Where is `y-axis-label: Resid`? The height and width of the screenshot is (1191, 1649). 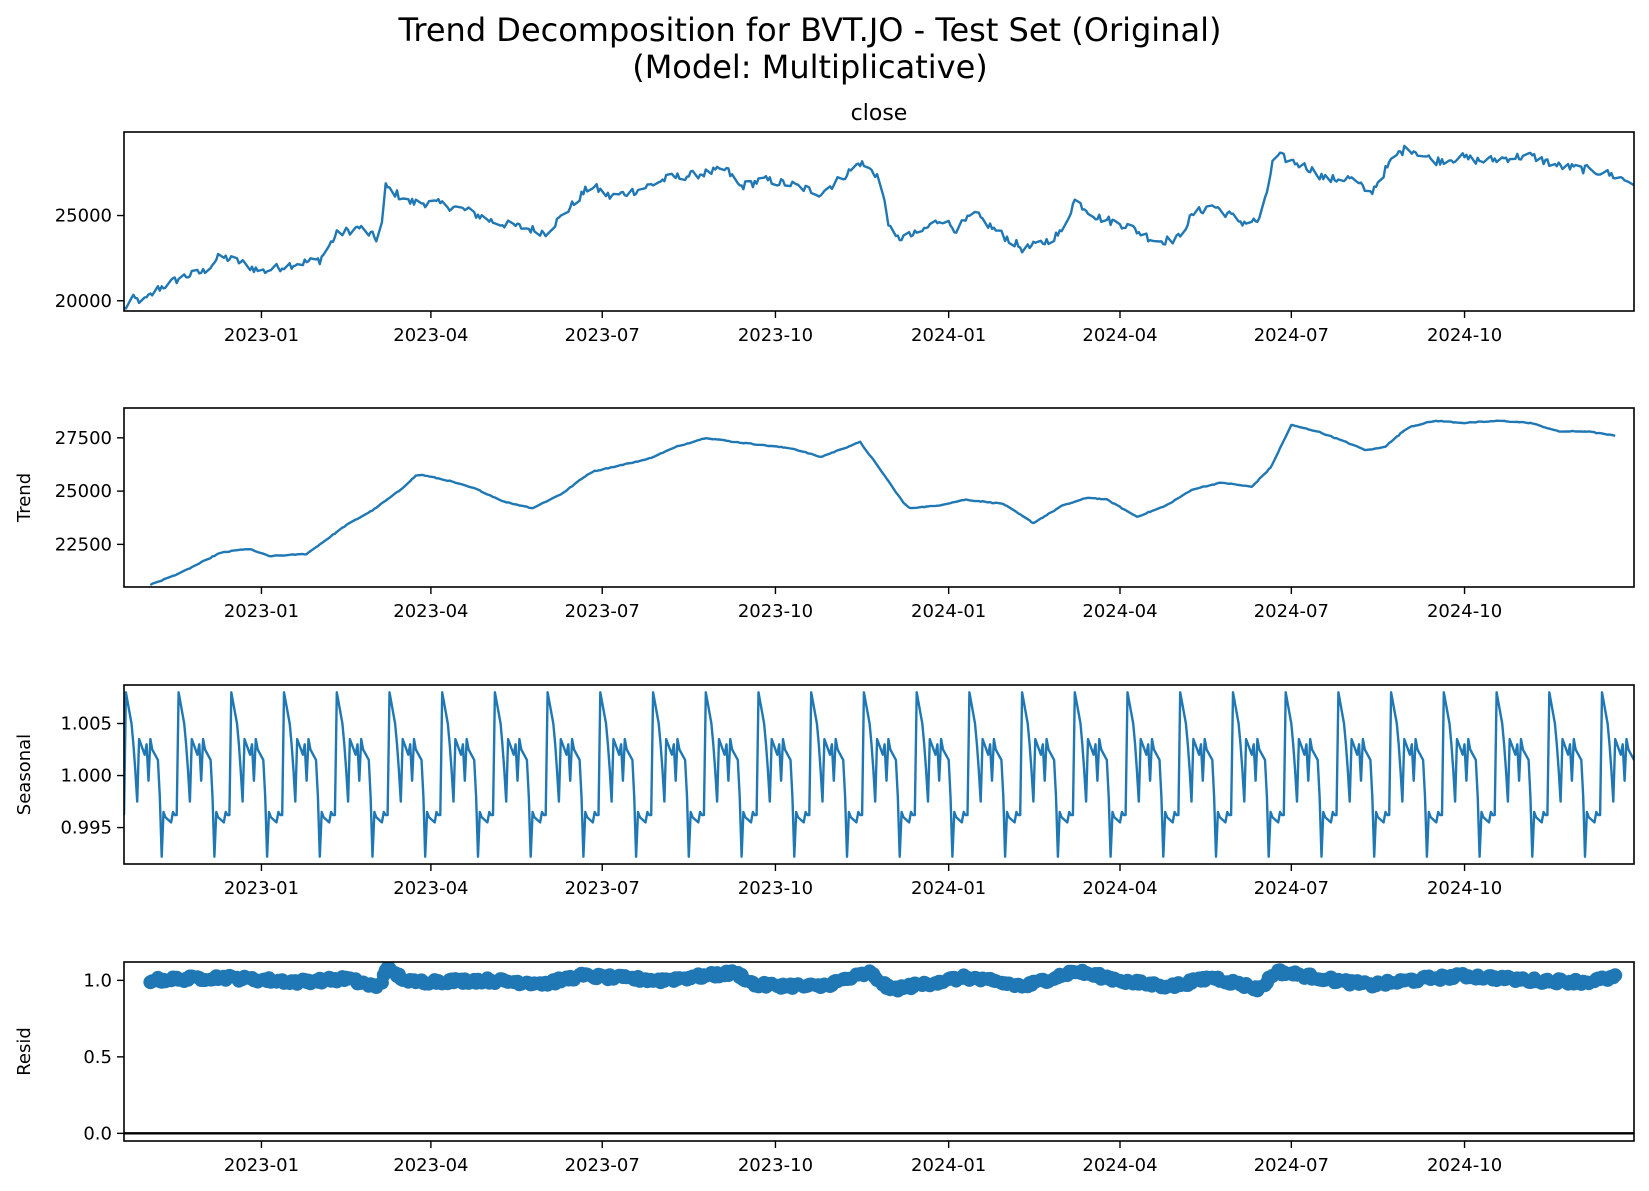 y-axis-label: Resid is located at coordinates (24, 1051).